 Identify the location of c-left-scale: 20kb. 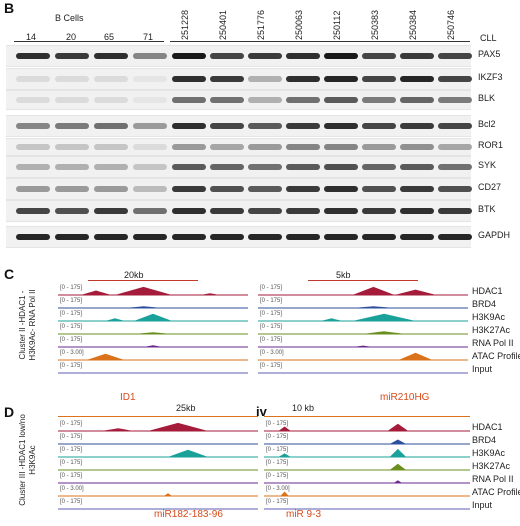
(134, 275).